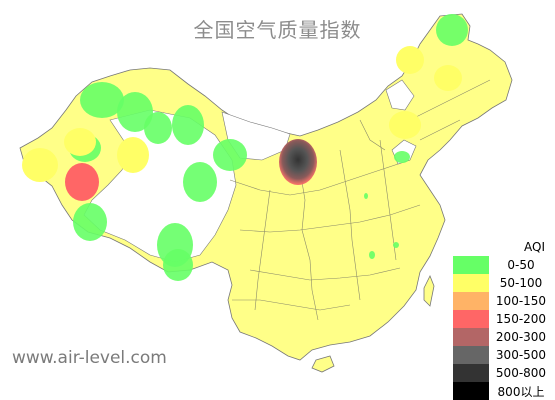  I want to click on legend-label: 0-50, so click(521, 265).